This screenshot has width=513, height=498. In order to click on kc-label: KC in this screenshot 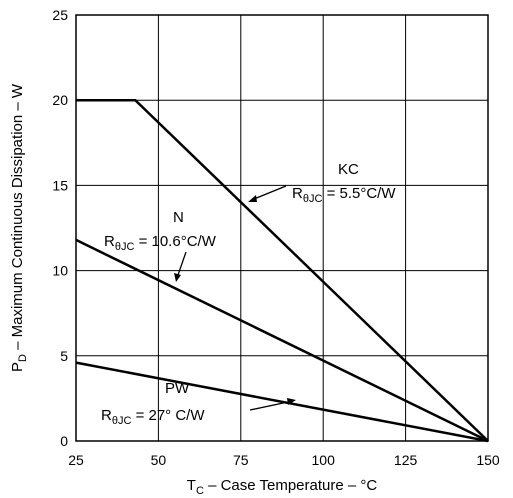, I will do `click(348, 169)`.